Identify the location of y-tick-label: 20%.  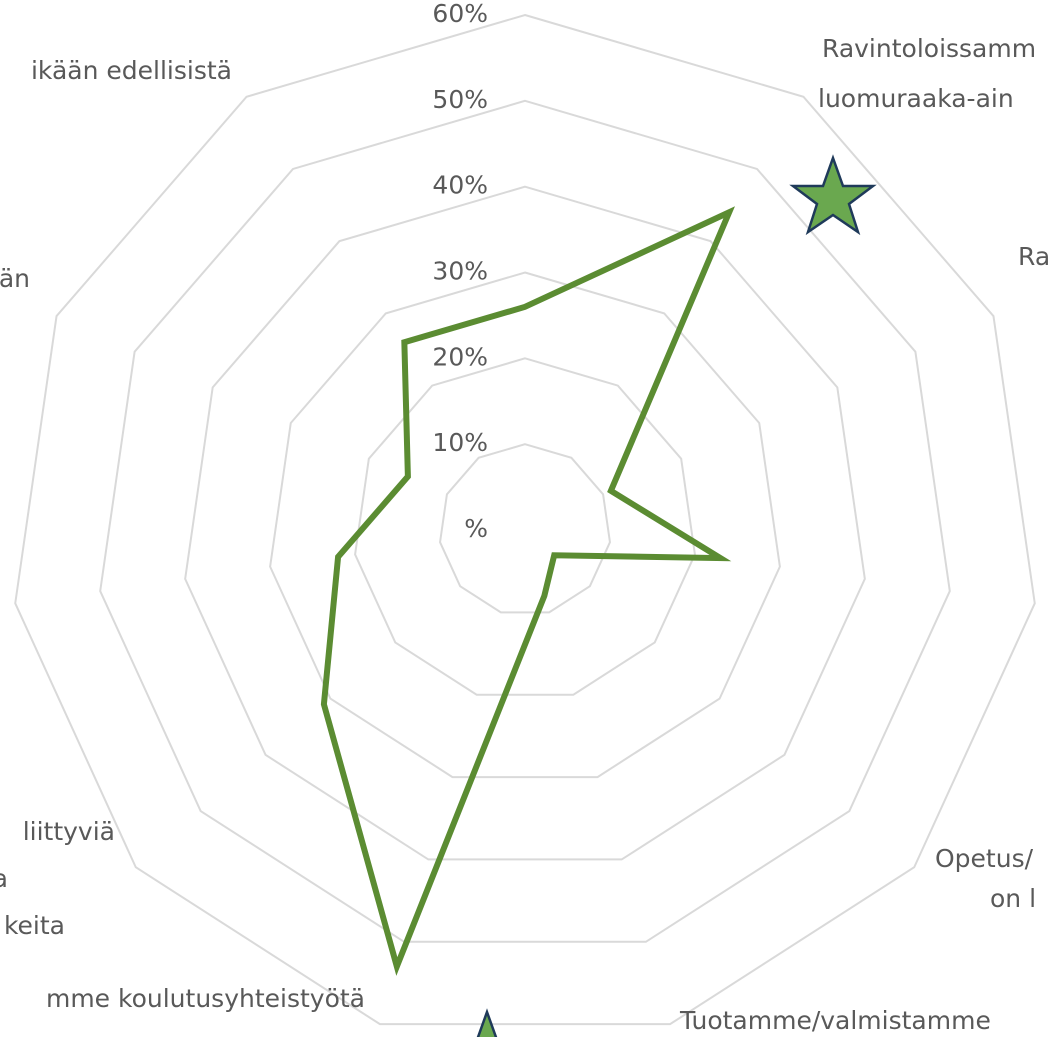
(460, 356).